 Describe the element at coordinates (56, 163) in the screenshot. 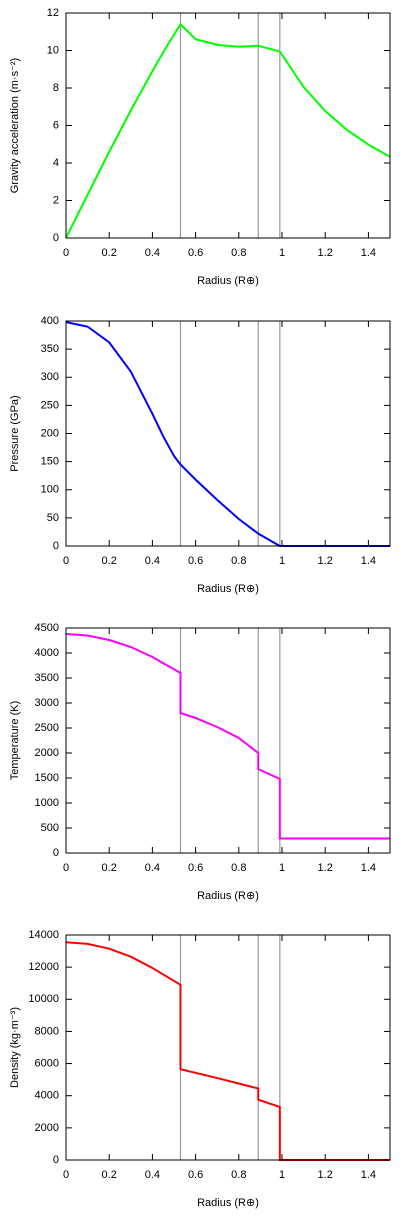

I see `y-tick-label: 4` at that location.